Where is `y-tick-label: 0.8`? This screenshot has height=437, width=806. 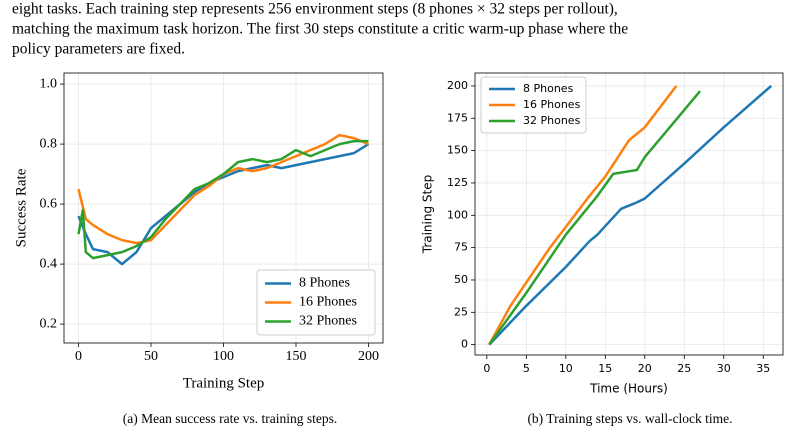 y-tick-label: 0.8 is located at coordinates (49, 143).